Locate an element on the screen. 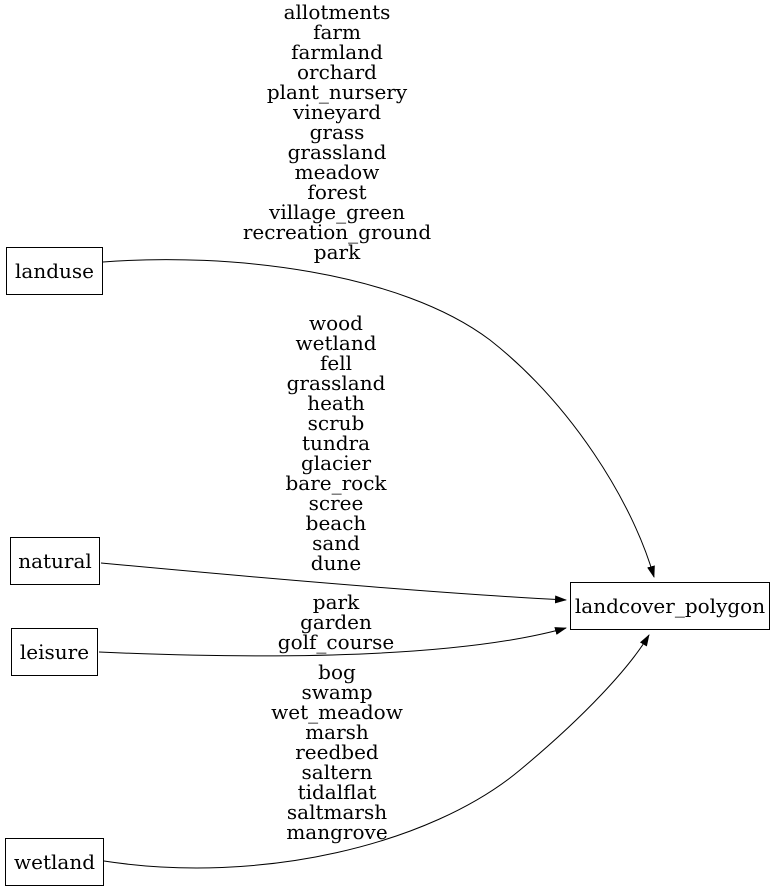 The height and width of the screenshot is (892, 776). node-leisure-label: leisure is located at coordinates (54, 652).